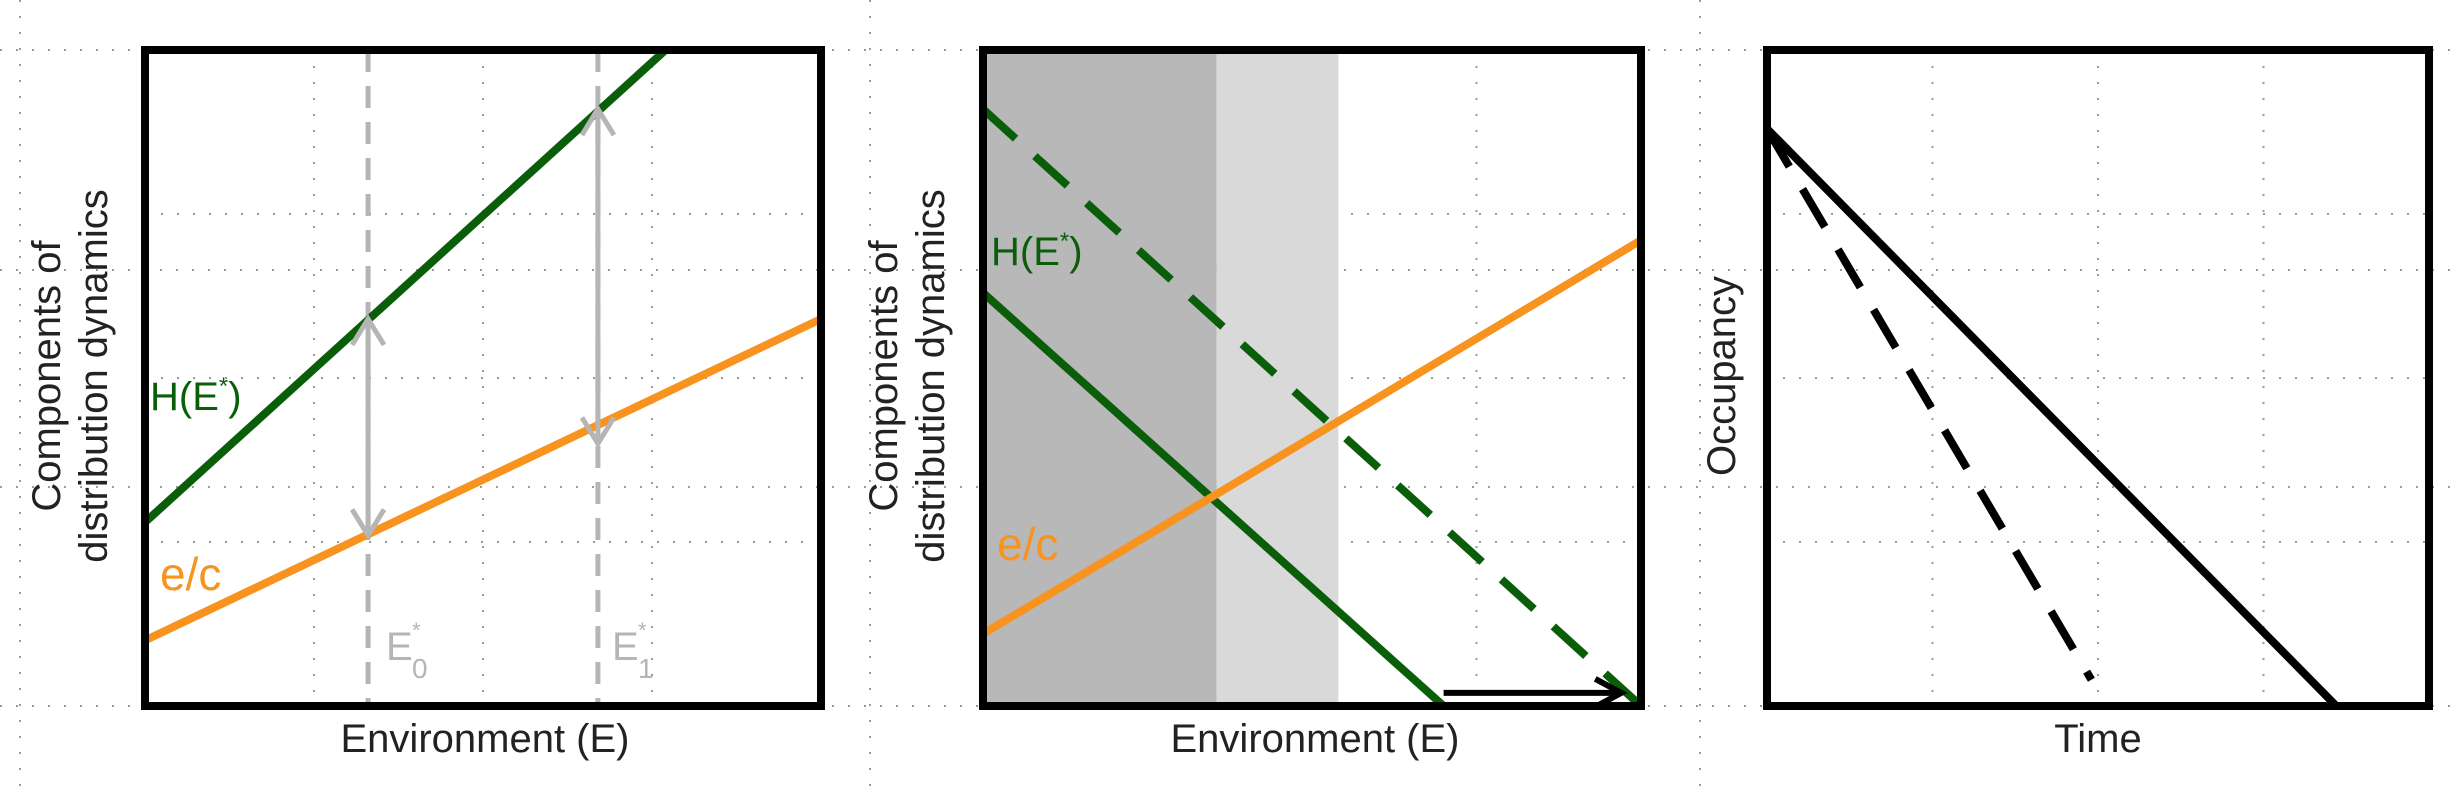  I want to click on panel-left-e0-label: E* 0, so click(407, 651).